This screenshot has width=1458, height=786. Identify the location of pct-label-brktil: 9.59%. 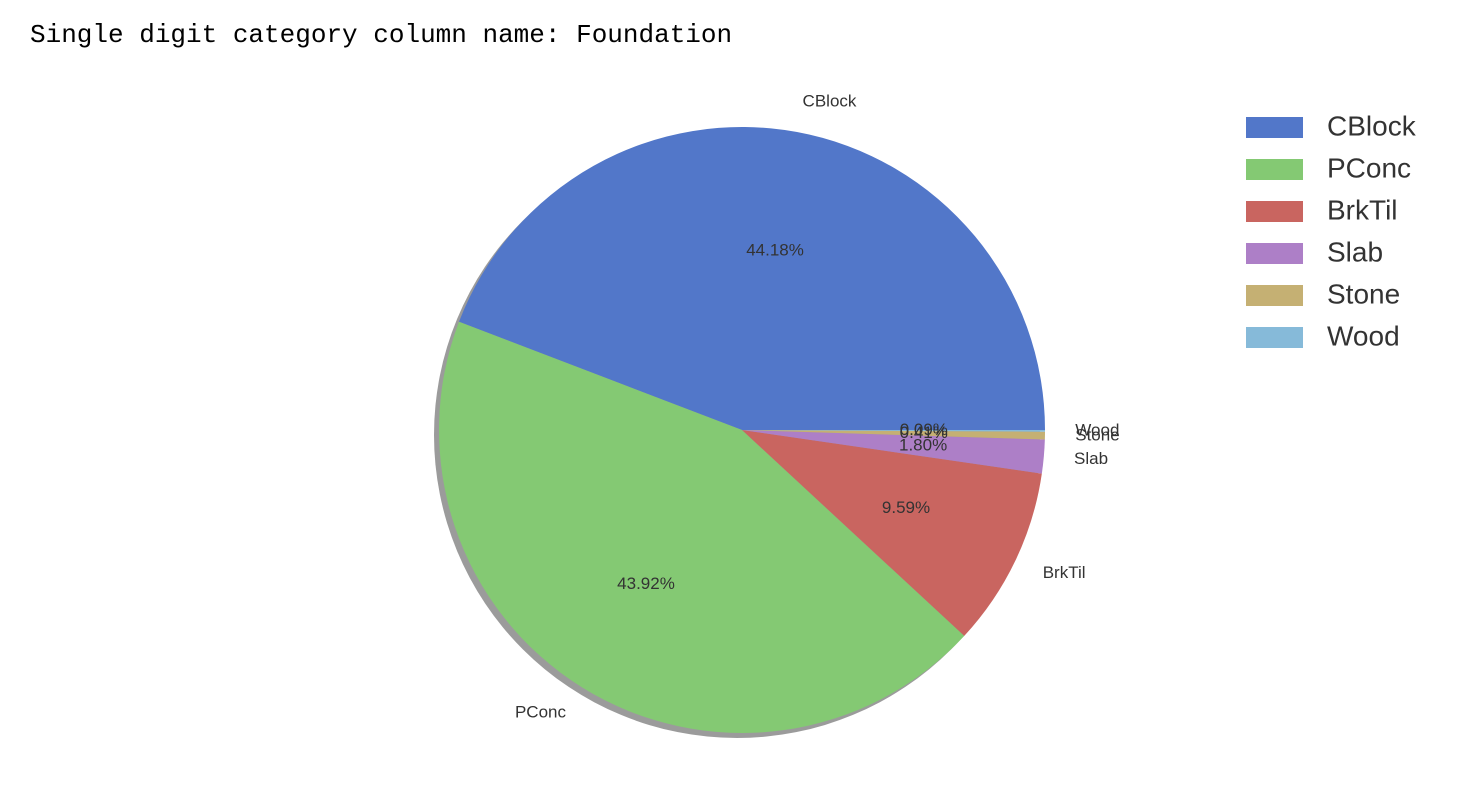
(906, 507).